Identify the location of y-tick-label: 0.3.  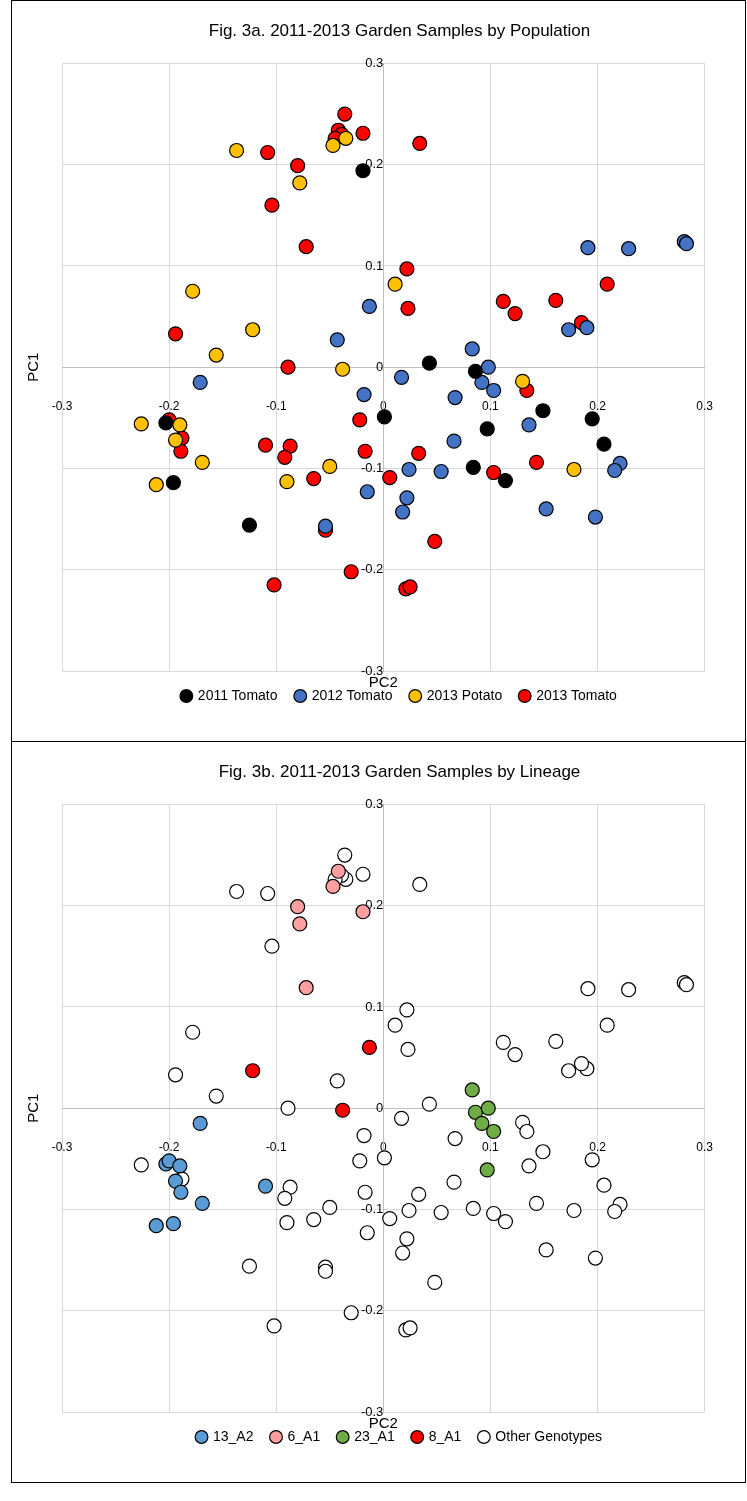
(374, 62).